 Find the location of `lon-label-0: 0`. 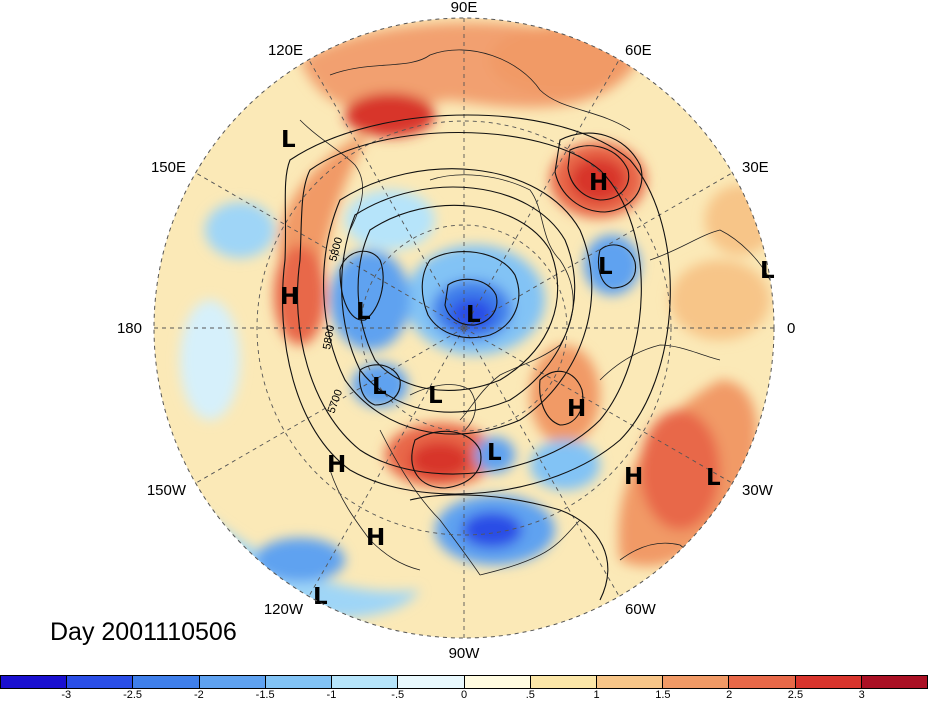

lon-label-0: 0 is located at coordinates (791, 328).